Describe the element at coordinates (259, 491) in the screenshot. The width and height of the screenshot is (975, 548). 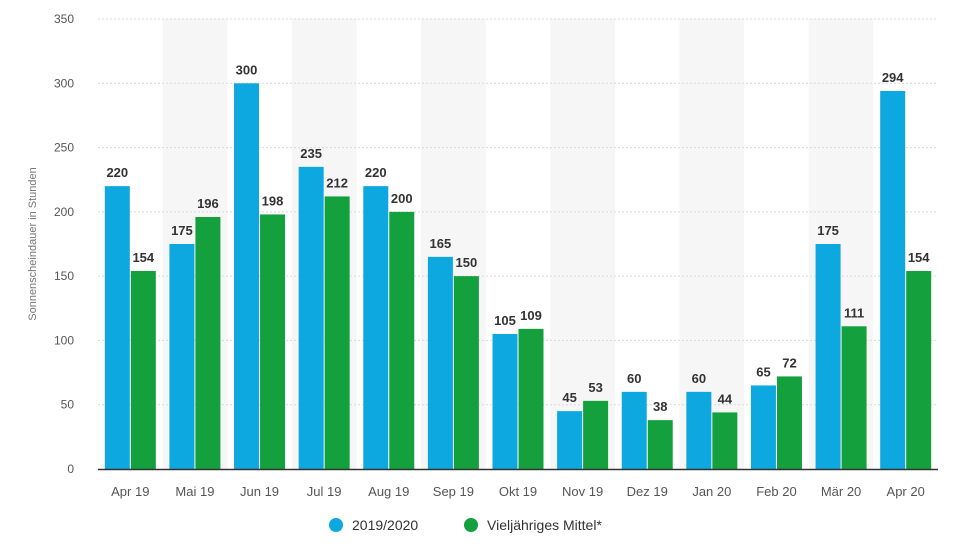
I see `x-tick-label: Jun 19` at that location.